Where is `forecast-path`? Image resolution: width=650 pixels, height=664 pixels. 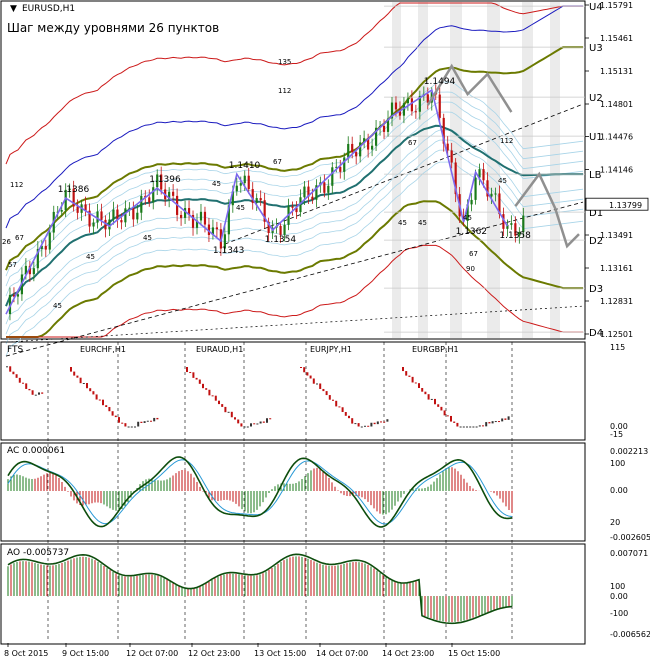 forecast-path is located at coordinates (547, 210).